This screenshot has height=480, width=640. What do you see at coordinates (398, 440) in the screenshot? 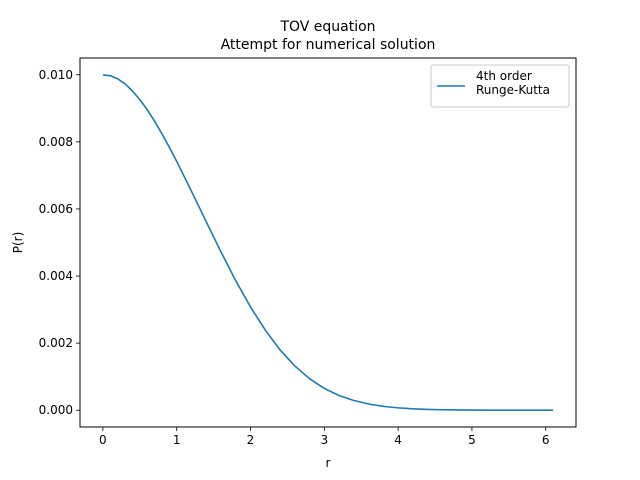
I see `x-tick-label: 4` at bounding box center [398, 440].